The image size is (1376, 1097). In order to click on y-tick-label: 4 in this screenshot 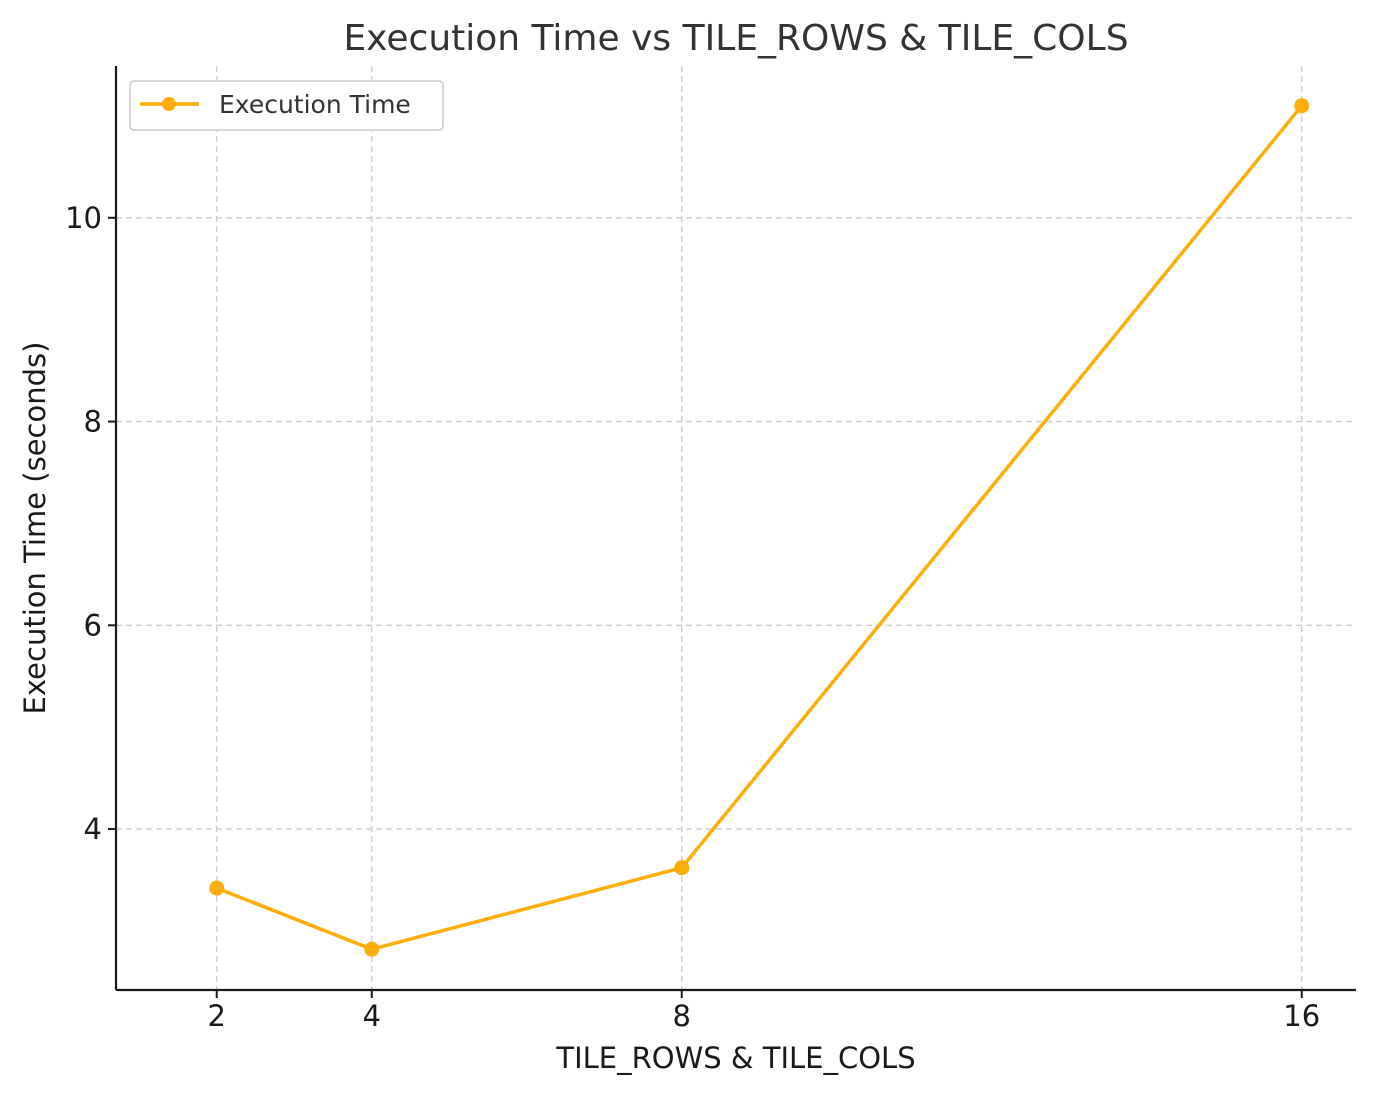, I will do `click(93, 829)`.